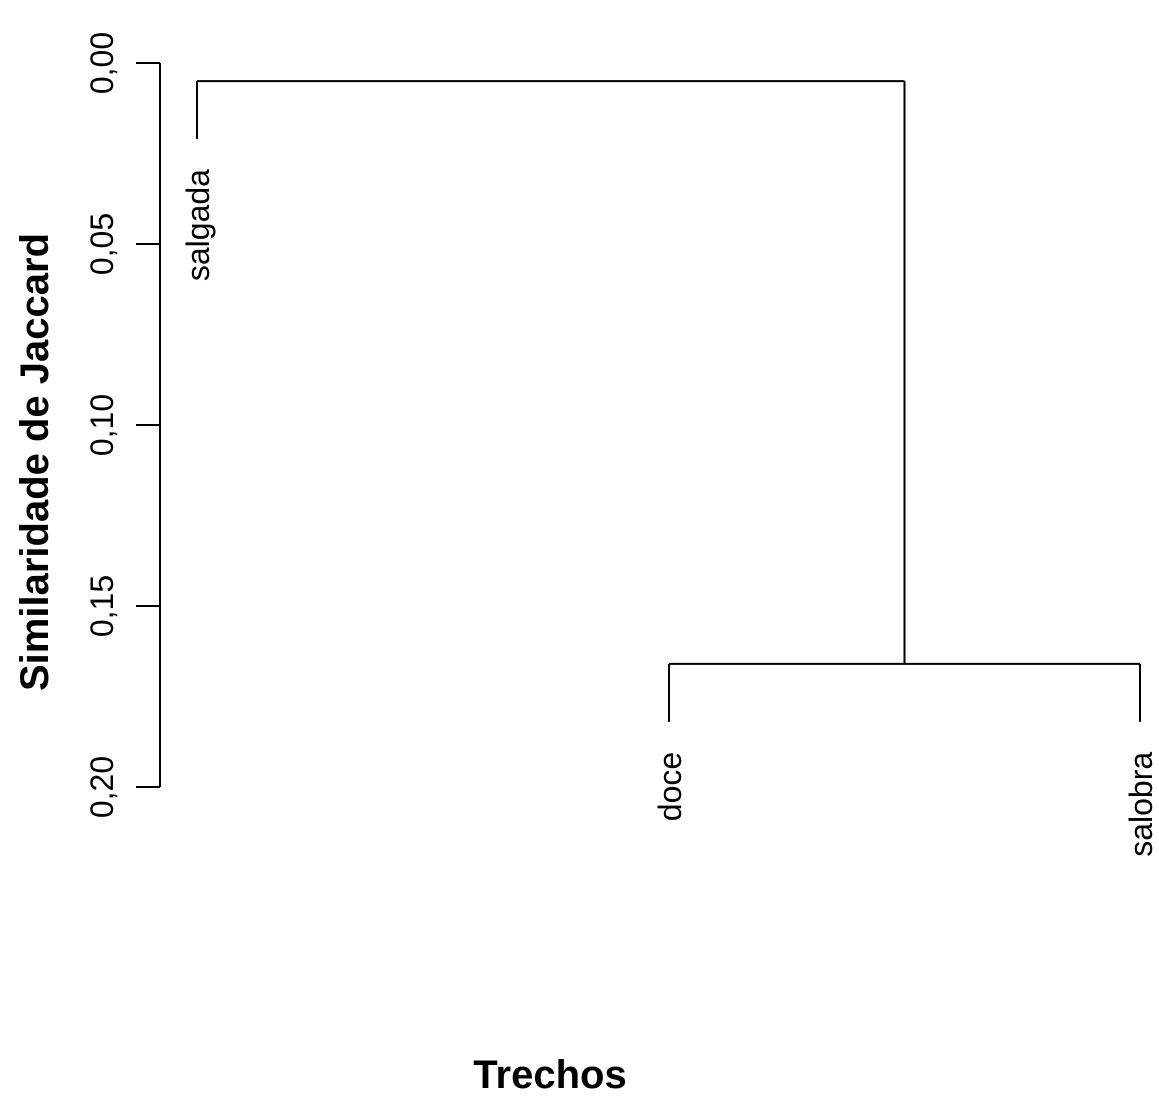 The image size is (1159, 1103). Describe the element at coordinates (35, 462) in the screenshot. I see `y-axis-title: Similaridade de Jaccard` at that location.